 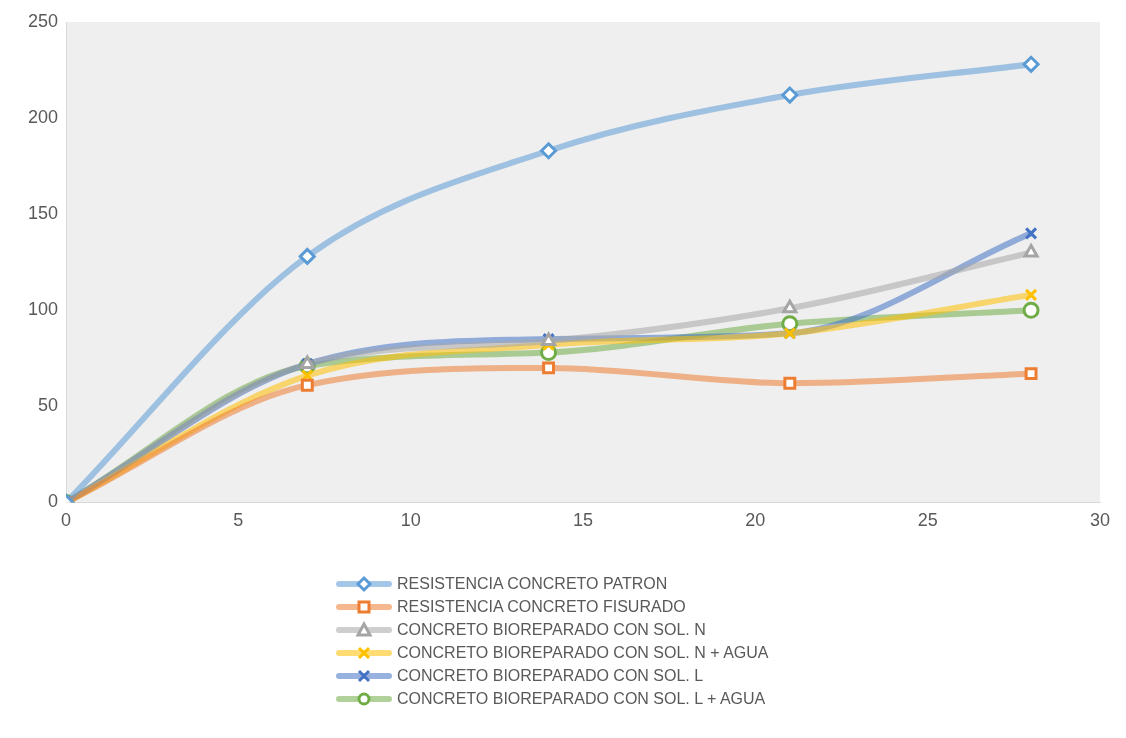 What do you see at coordinates (551, 629) in the screenshot?
I see `legend-label: CONCRETO BIOREPARADO CON SOL. N` at bounding box center [551, 629].